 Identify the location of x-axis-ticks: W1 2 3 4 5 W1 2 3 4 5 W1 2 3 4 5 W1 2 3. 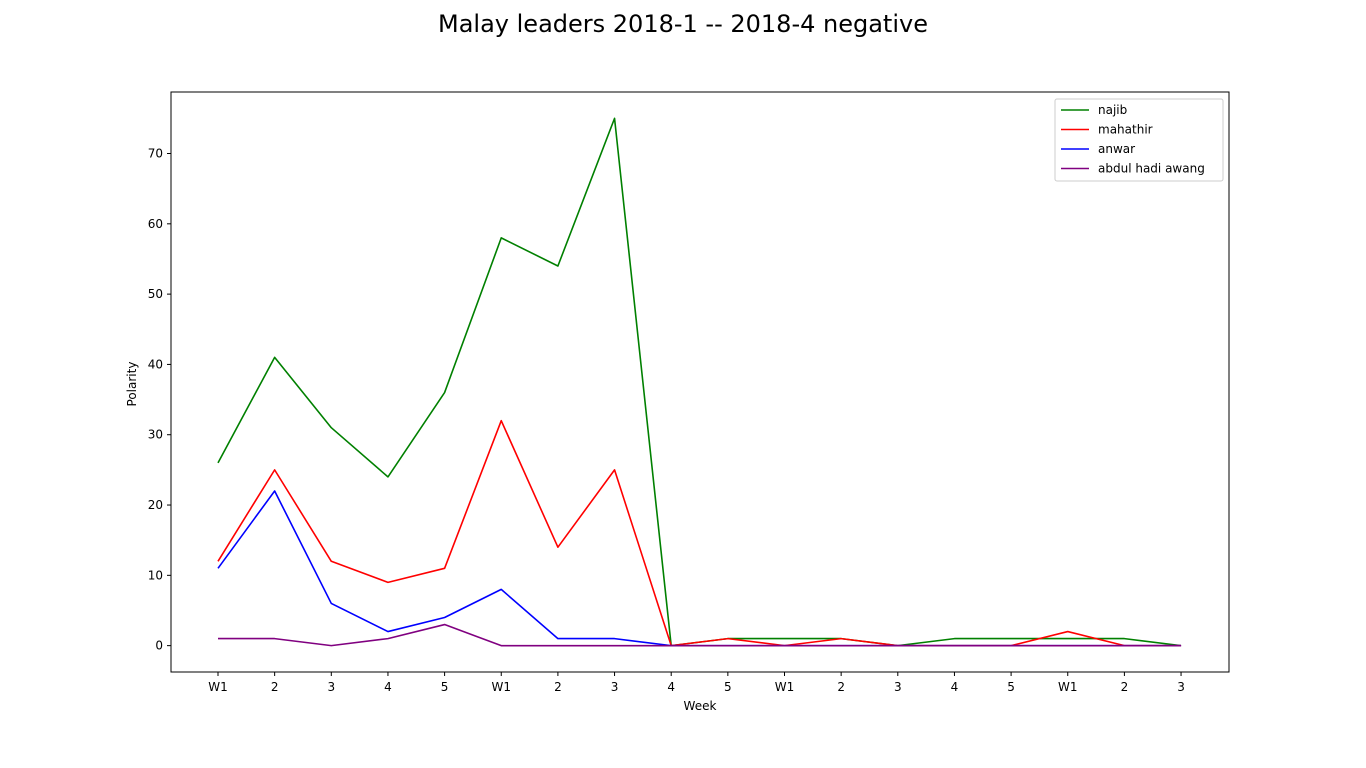
(696, 683).